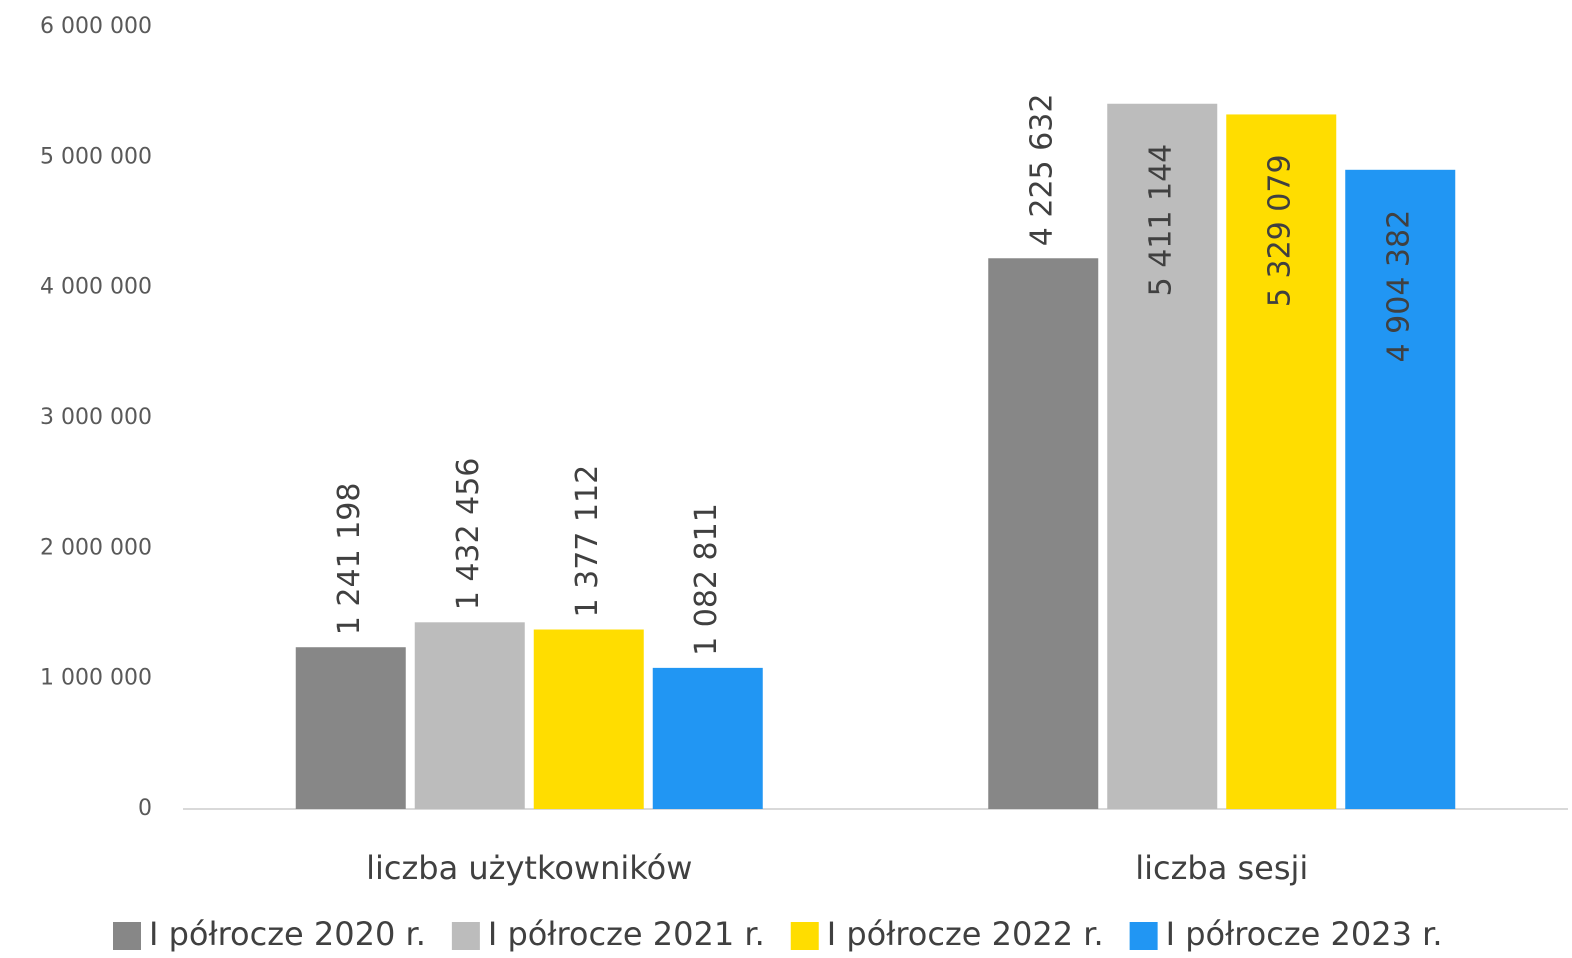  Describe the element at coordinates (529, 868) in the screenshot. I see `x-tick-label: liczba użytkowników` at that location.